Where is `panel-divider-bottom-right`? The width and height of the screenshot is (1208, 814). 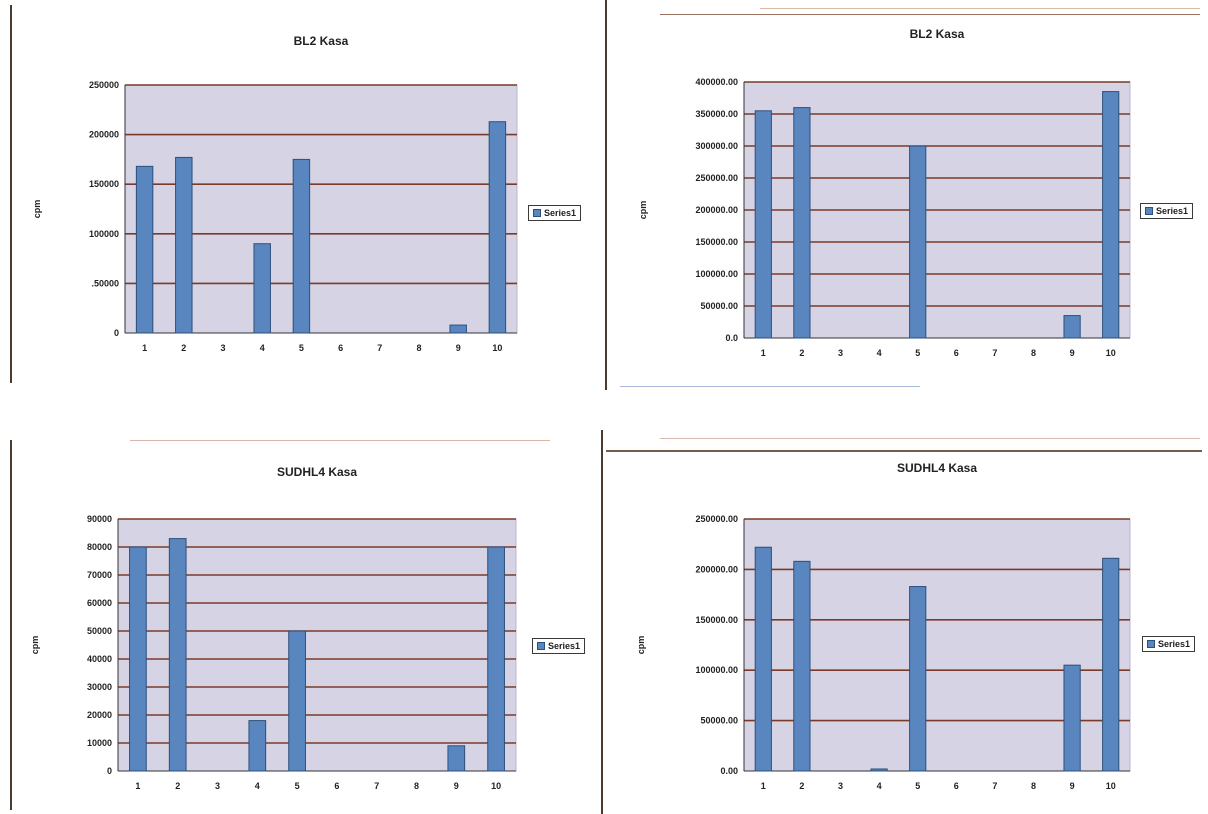 panel-divider-bottom-right is located at coordinates (904, 451).